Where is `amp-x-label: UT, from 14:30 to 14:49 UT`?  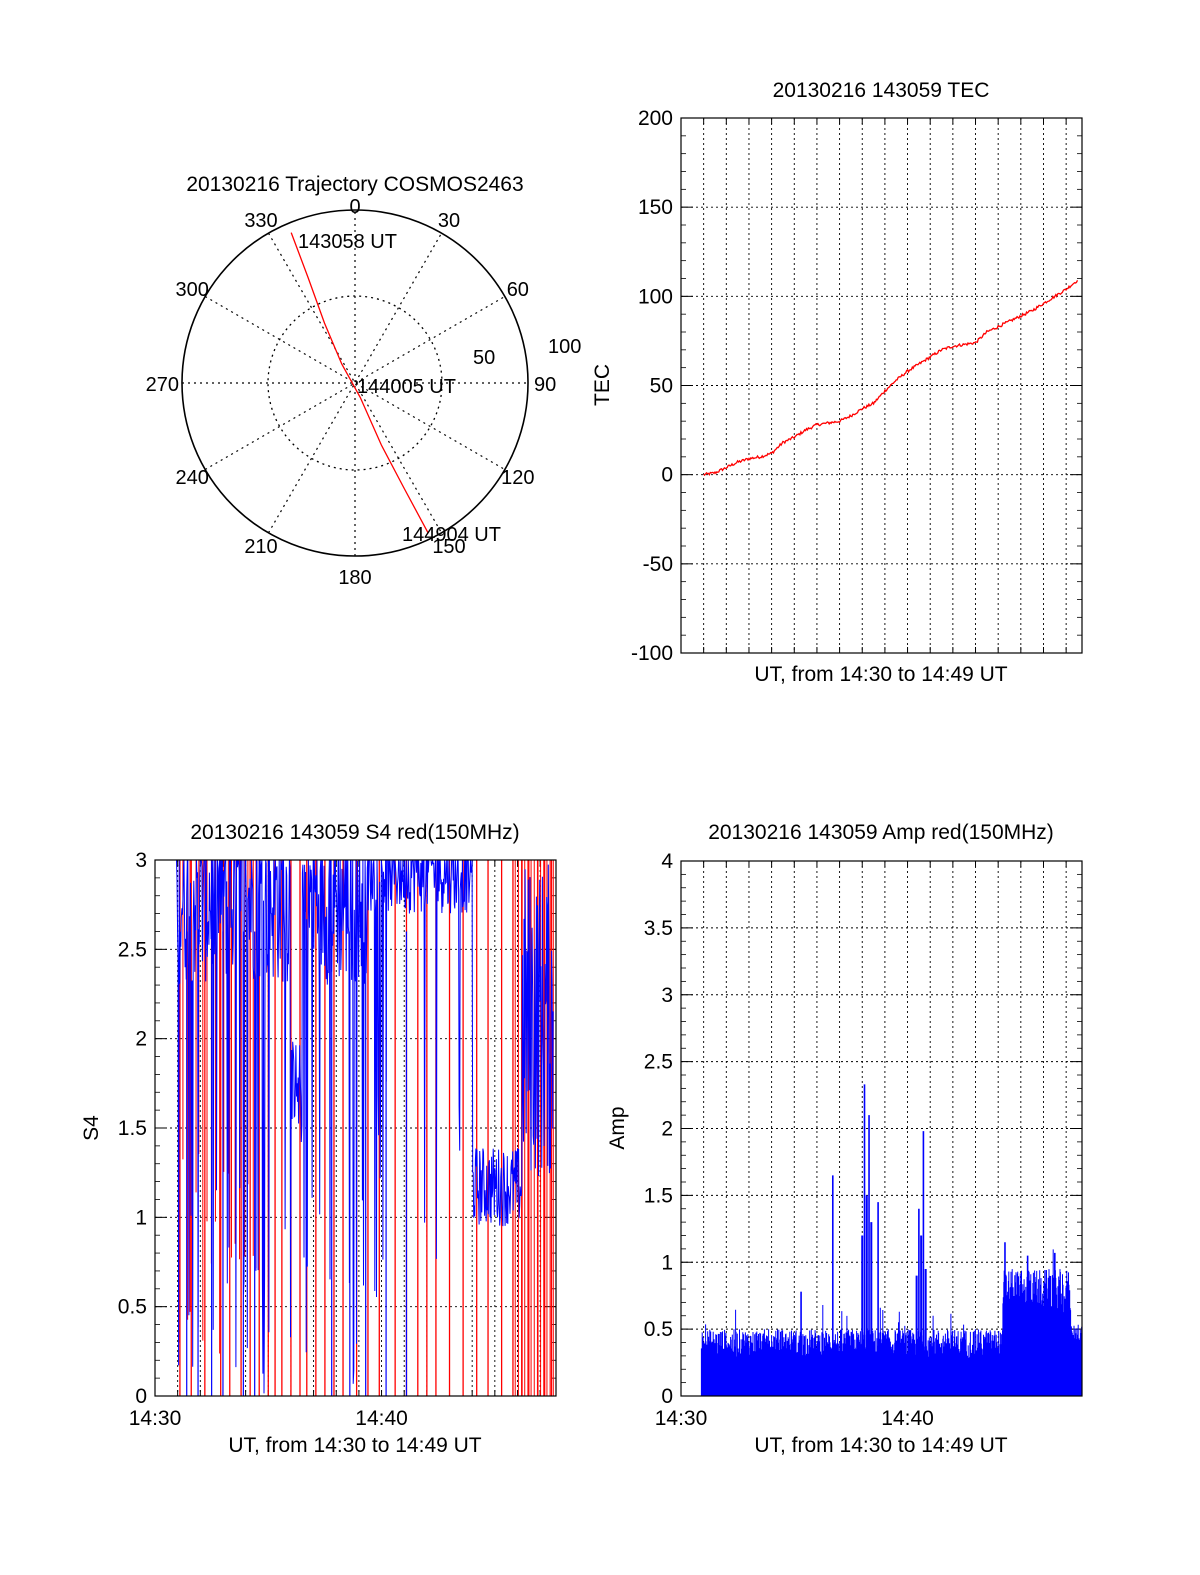 amp-x-label: UT, from 14:30 to 14:49 UT is located at coordinates (880, 1445).